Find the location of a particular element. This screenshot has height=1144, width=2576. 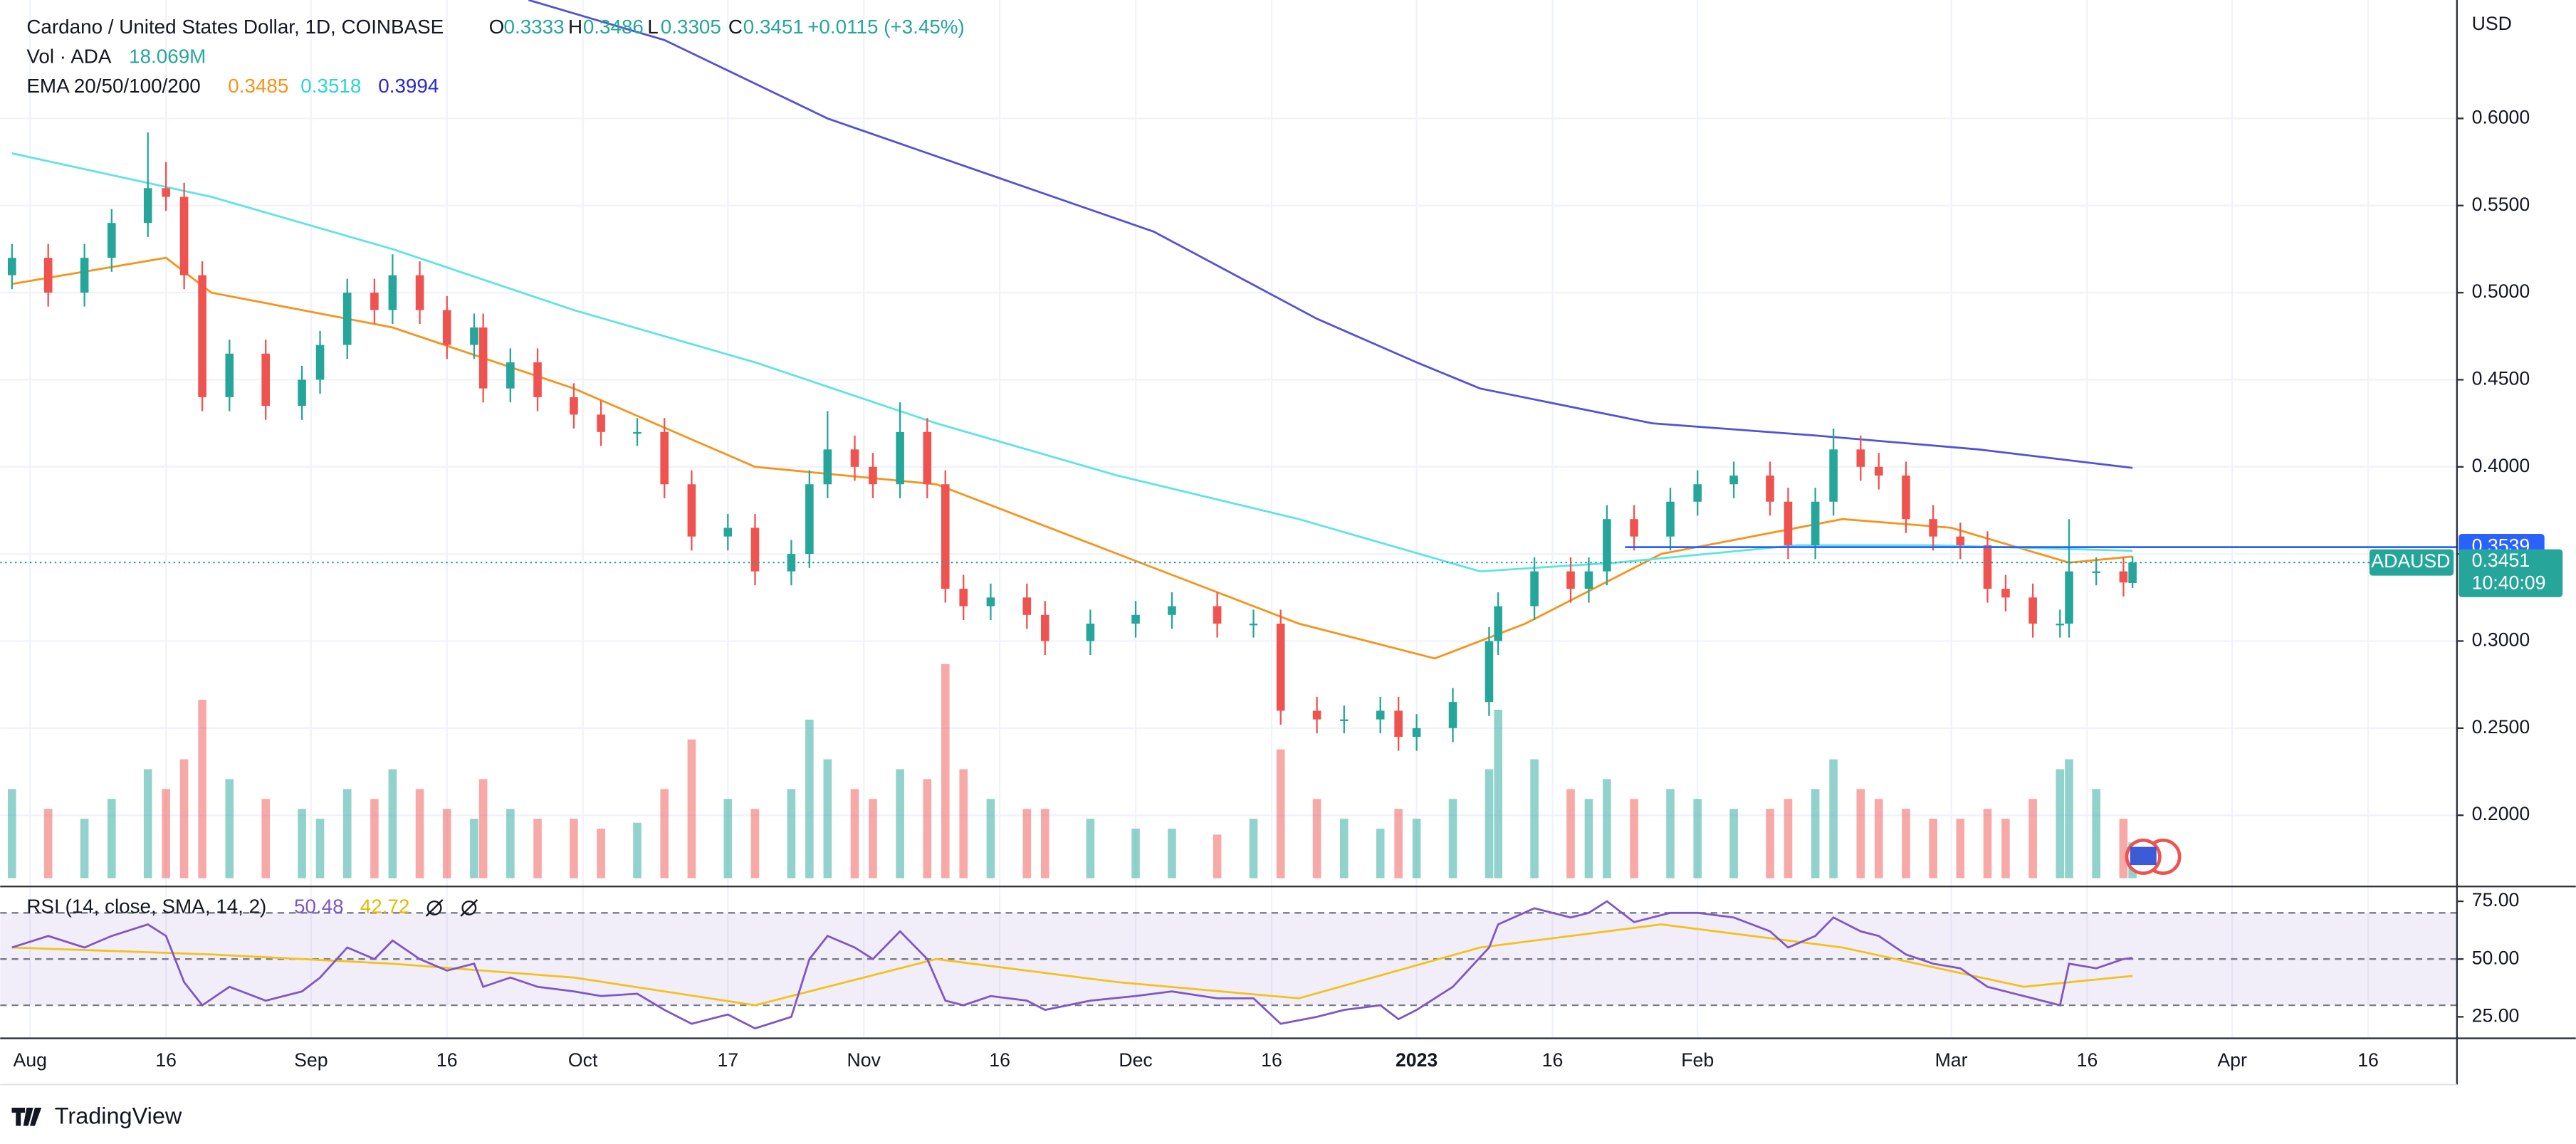

event-flags is located at coordinates (2153, 857).